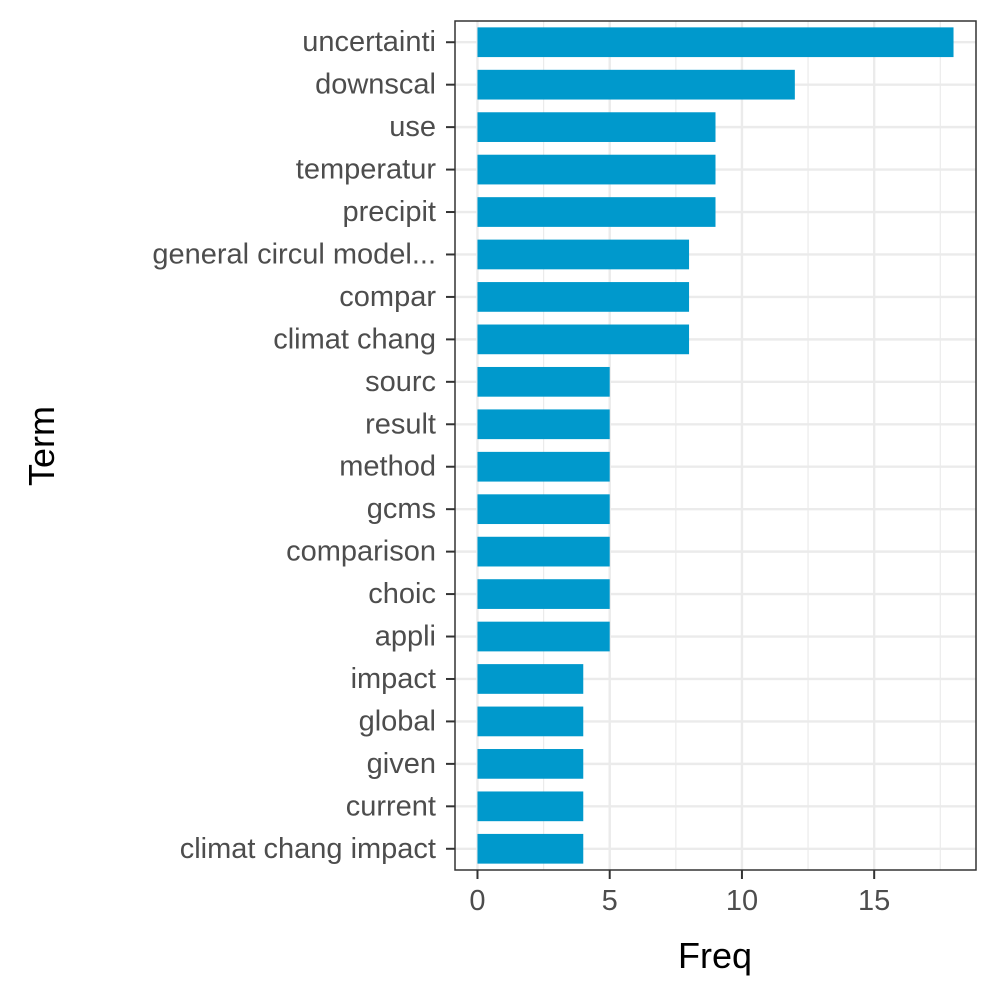  I want to click on x-tick-label: 10, so click(742, 901).